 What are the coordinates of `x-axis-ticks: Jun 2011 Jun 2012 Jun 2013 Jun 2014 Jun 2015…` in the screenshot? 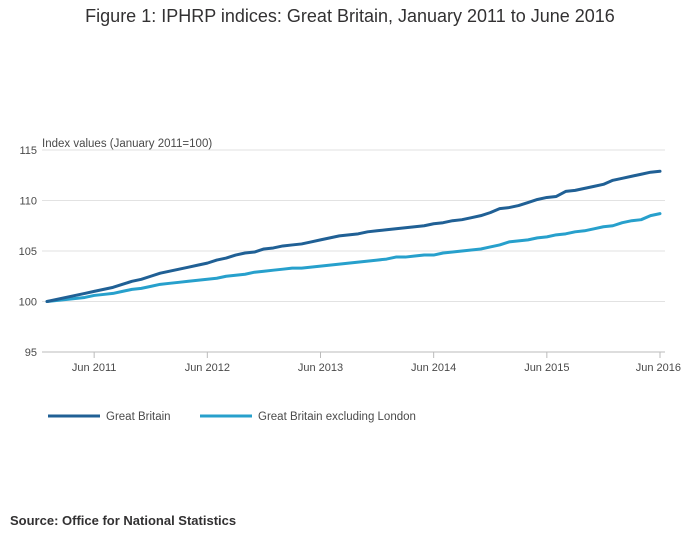 It's located at (376, 363).